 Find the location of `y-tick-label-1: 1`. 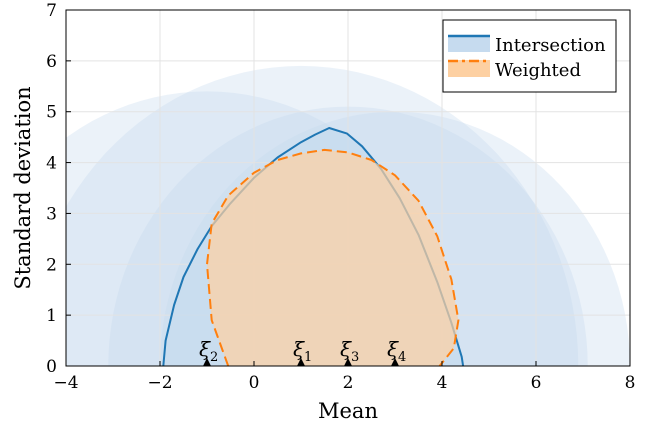

y-tick-label-1: 1 is located at coordinates (51, 316).